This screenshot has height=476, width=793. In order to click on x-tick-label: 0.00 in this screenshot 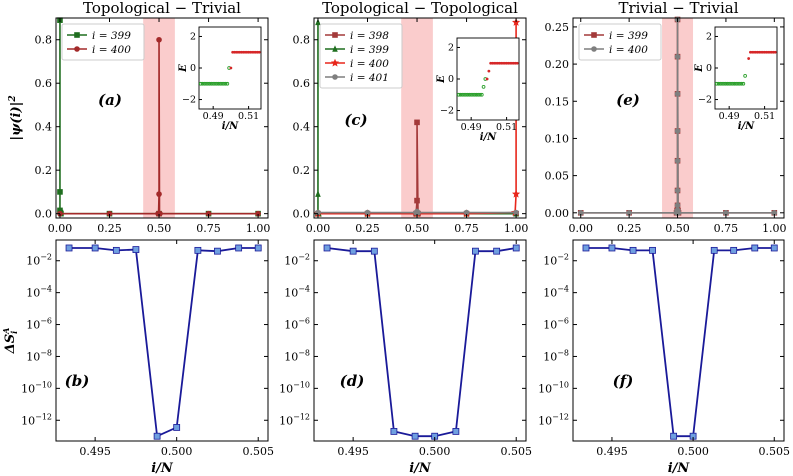, I will do `click(60, 228)`.